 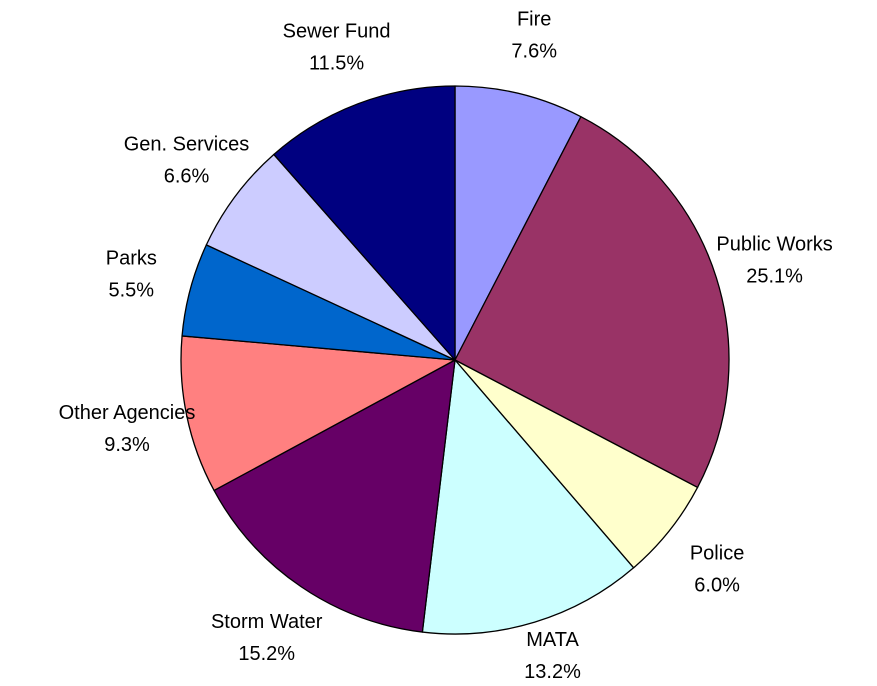 I want to click on slice-label-mata: MATA, so click(x=552, y=640).